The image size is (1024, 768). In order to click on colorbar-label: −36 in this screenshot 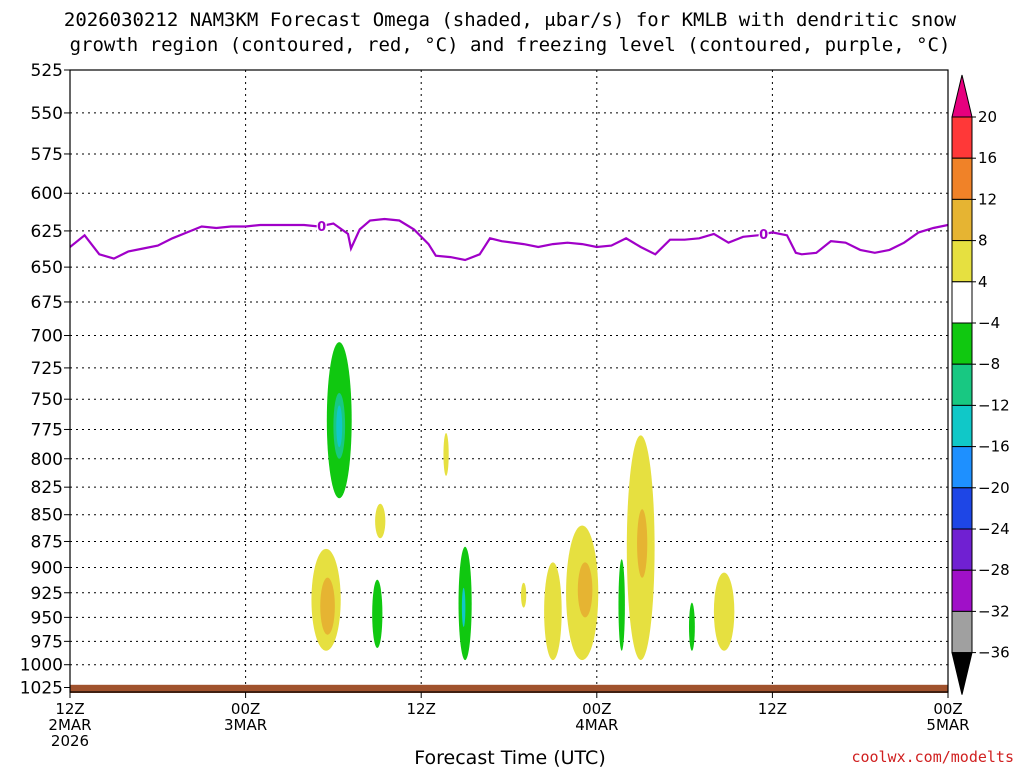, I will do `click(994, 653)`.